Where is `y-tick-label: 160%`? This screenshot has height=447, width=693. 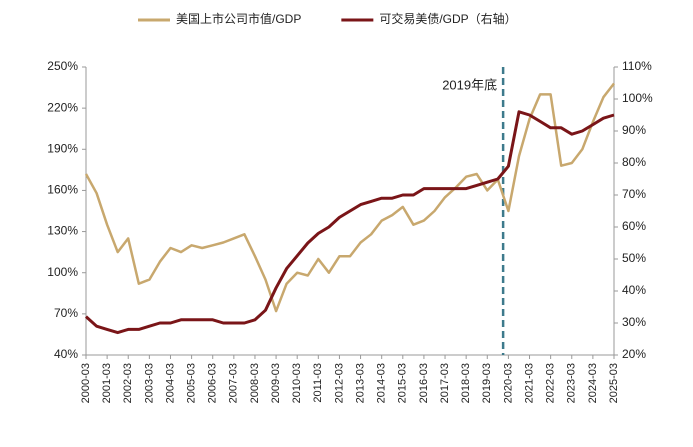
y-tick-label: 160% is located at coordinates (62, 190).